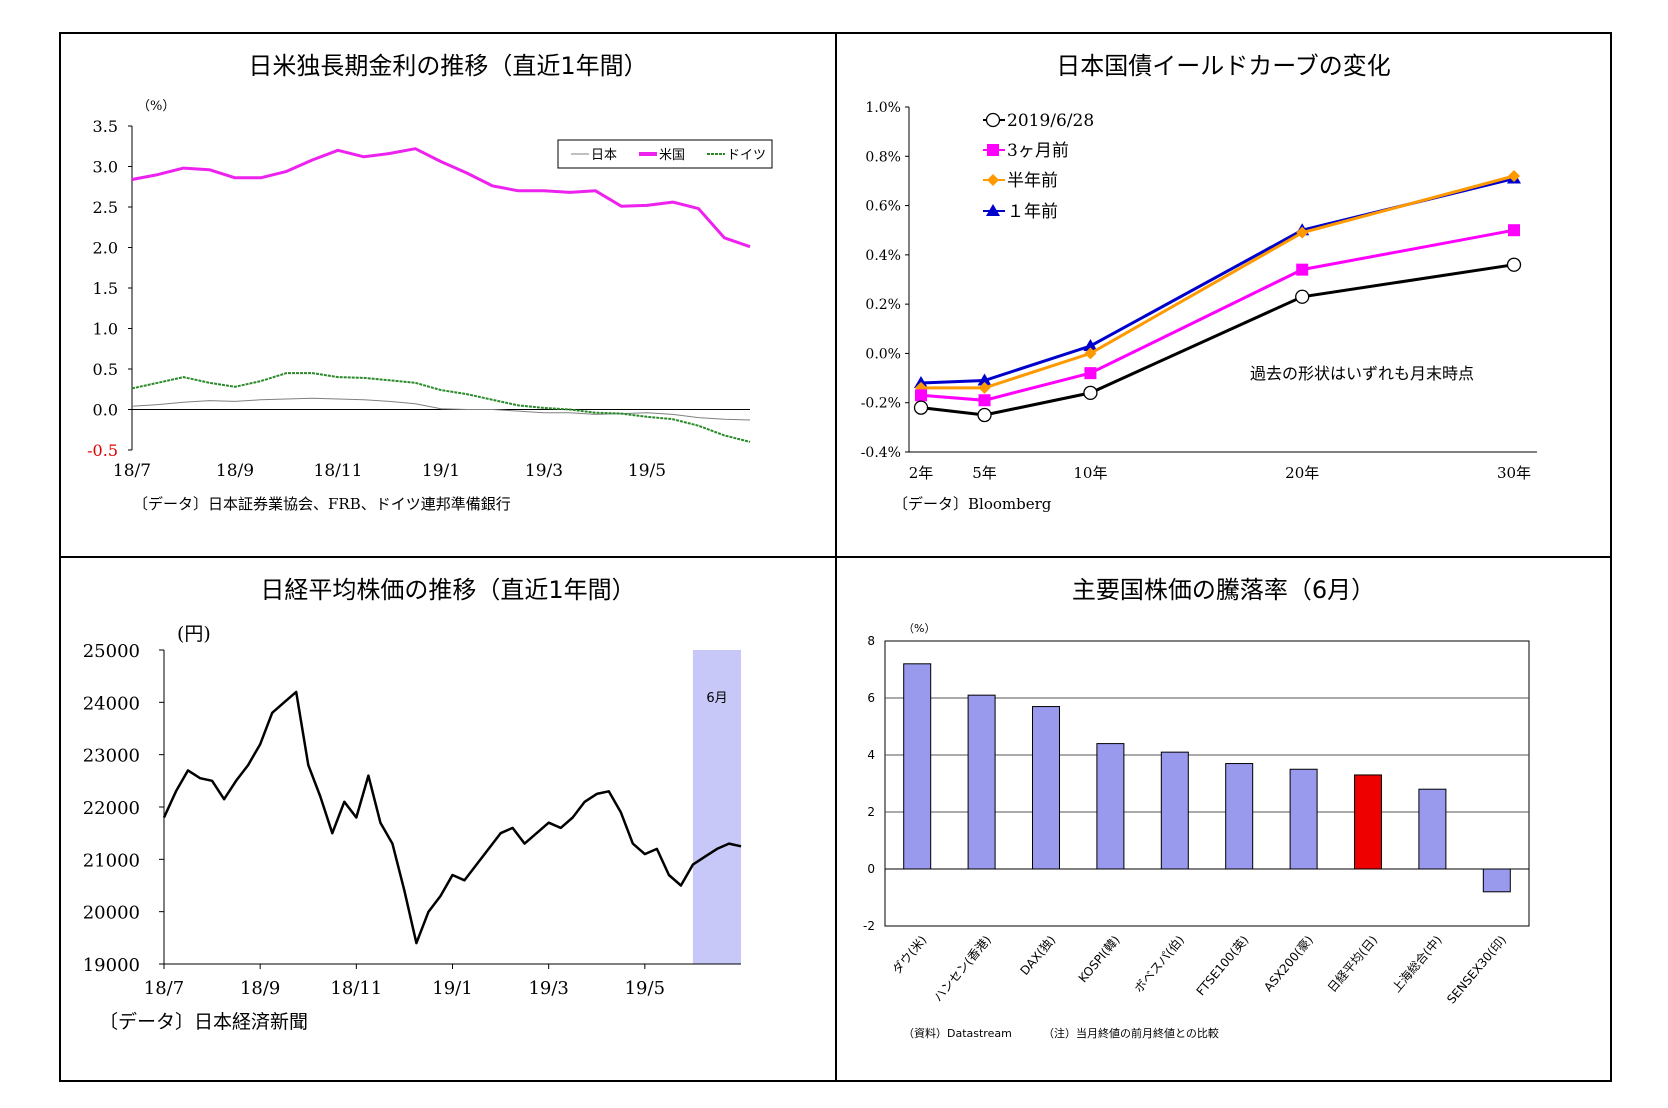  What do you see at coordinates (1159, 963) in the screenshot?
I see `x-category-label: ボベスパ(伯)` at bounding box center [1159, 963].